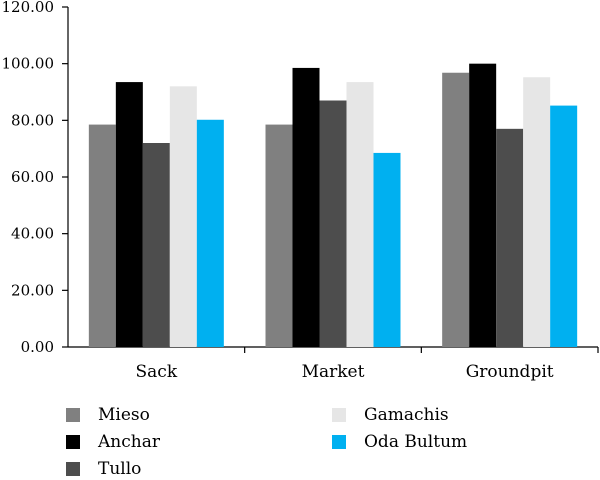  I want to click on legend-item-mieso: Mieso, so click(108, 415).